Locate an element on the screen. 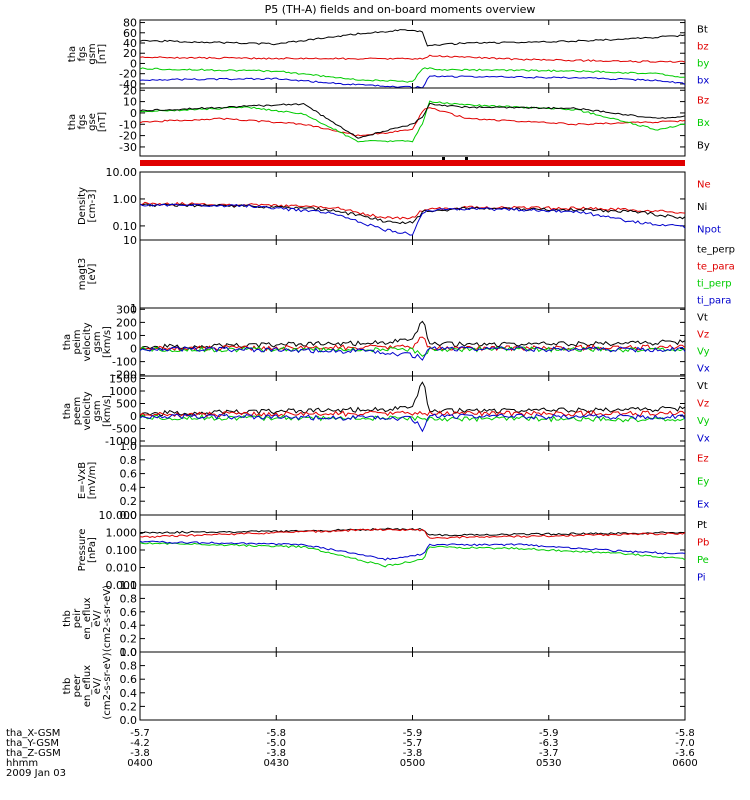 The image size is (750, 800). y-tick-label: 0.10 is located at coordinates (125, 226).